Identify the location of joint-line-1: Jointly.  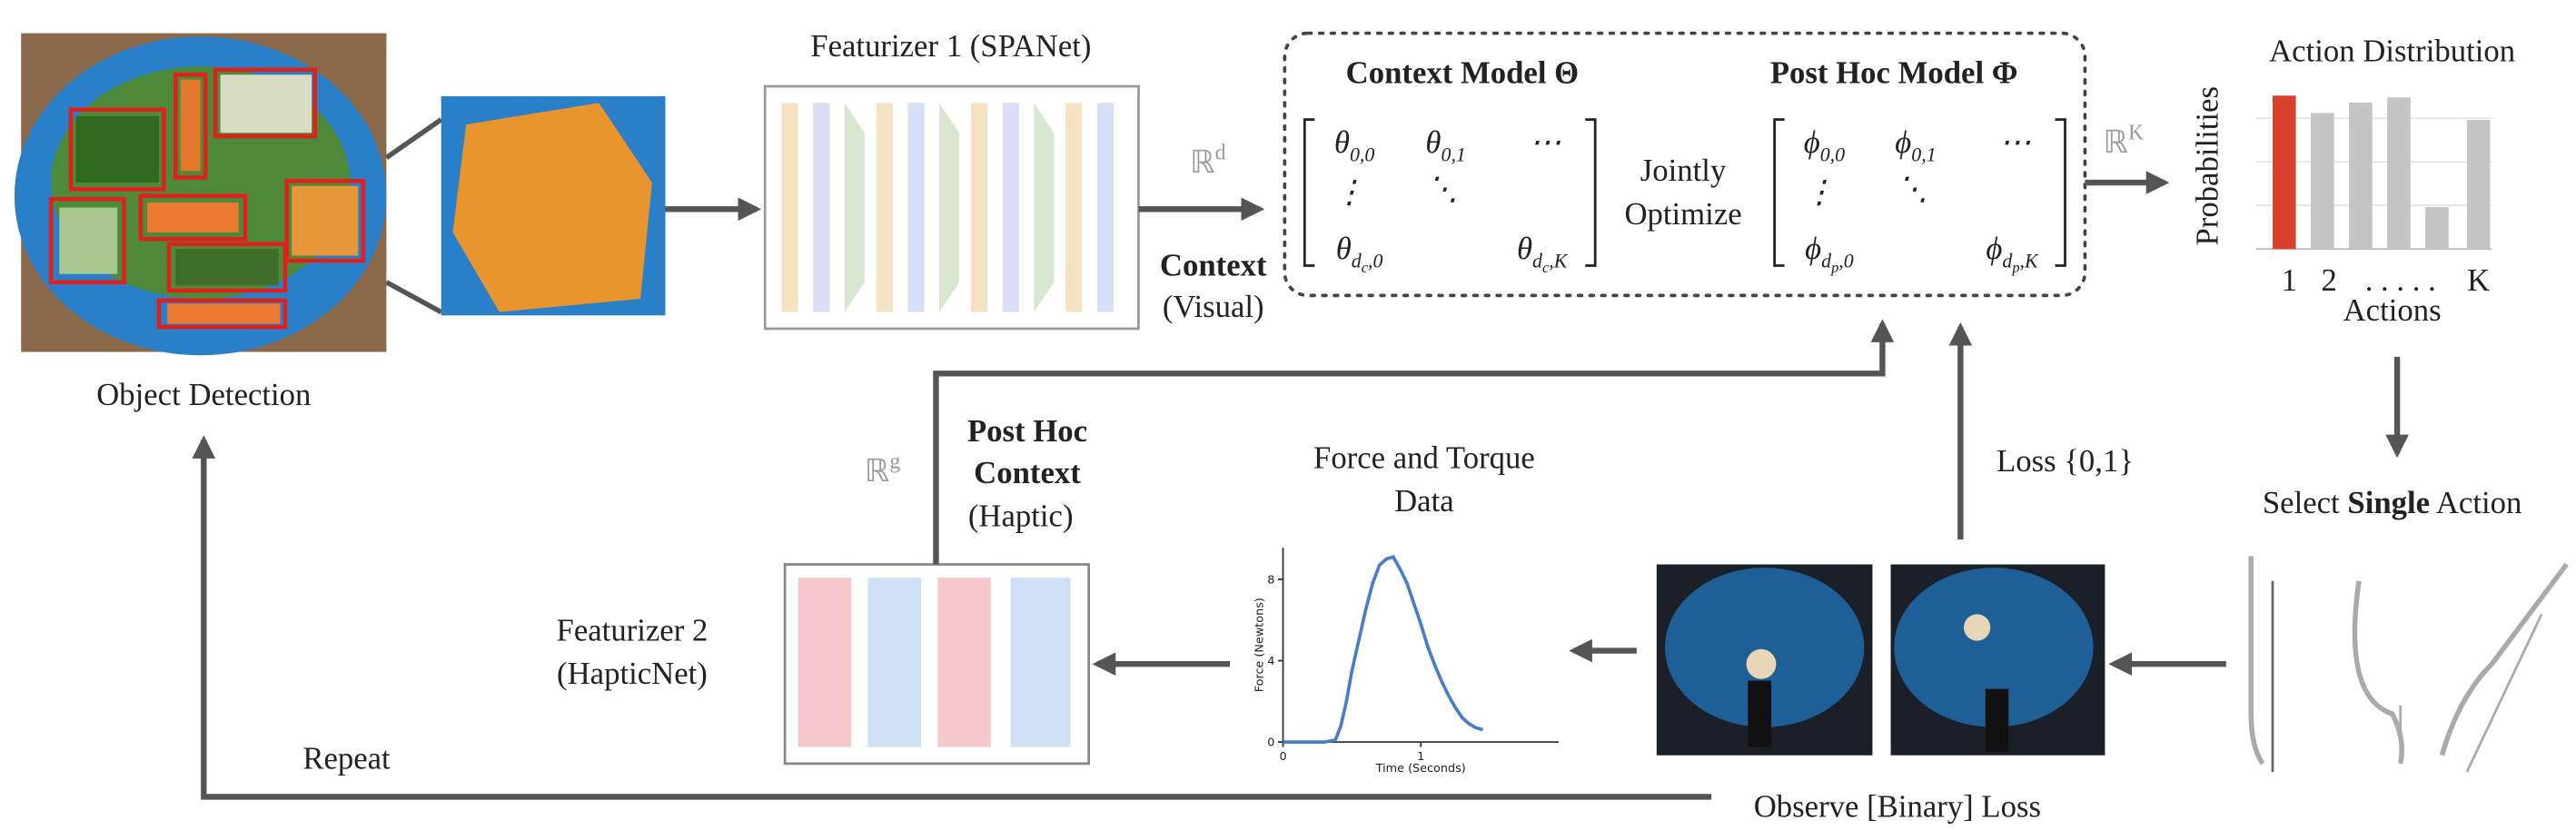
(1683, 170).